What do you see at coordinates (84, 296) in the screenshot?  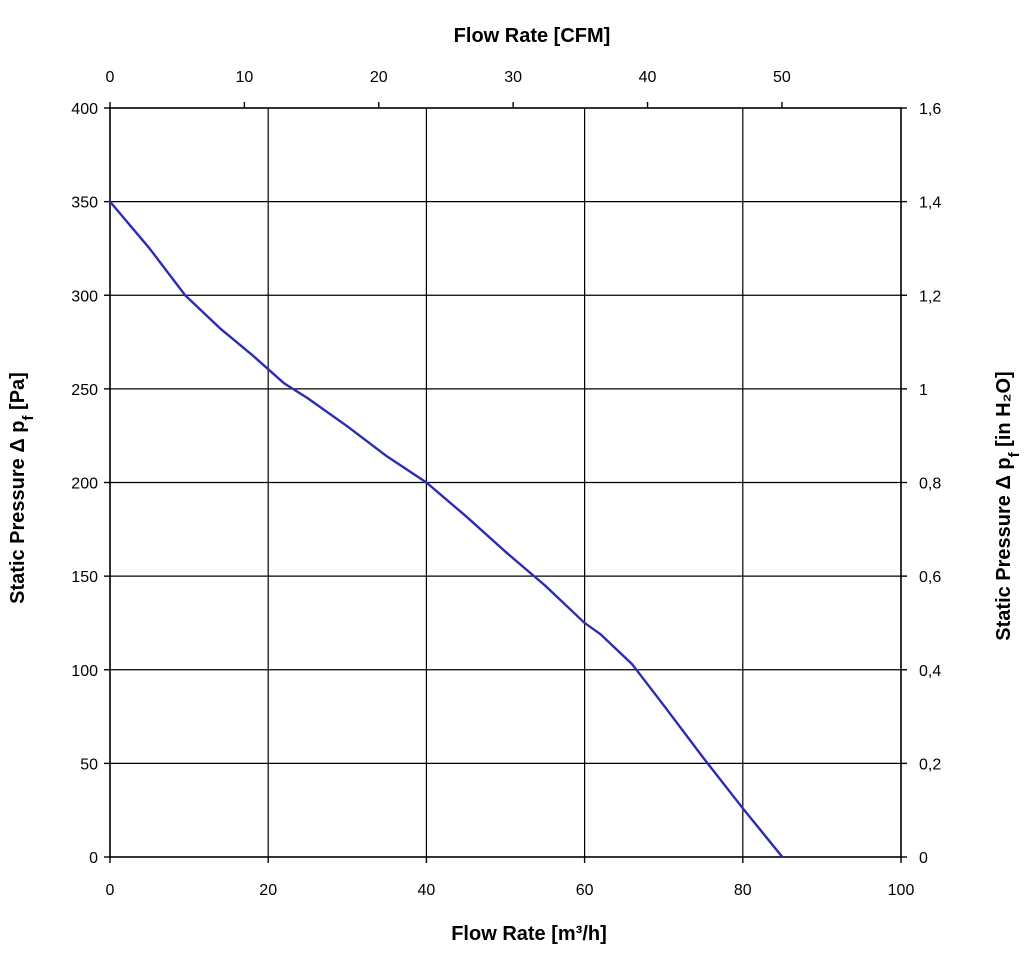 I see `y-tick-label: 300` at bounding box center [84, 296].